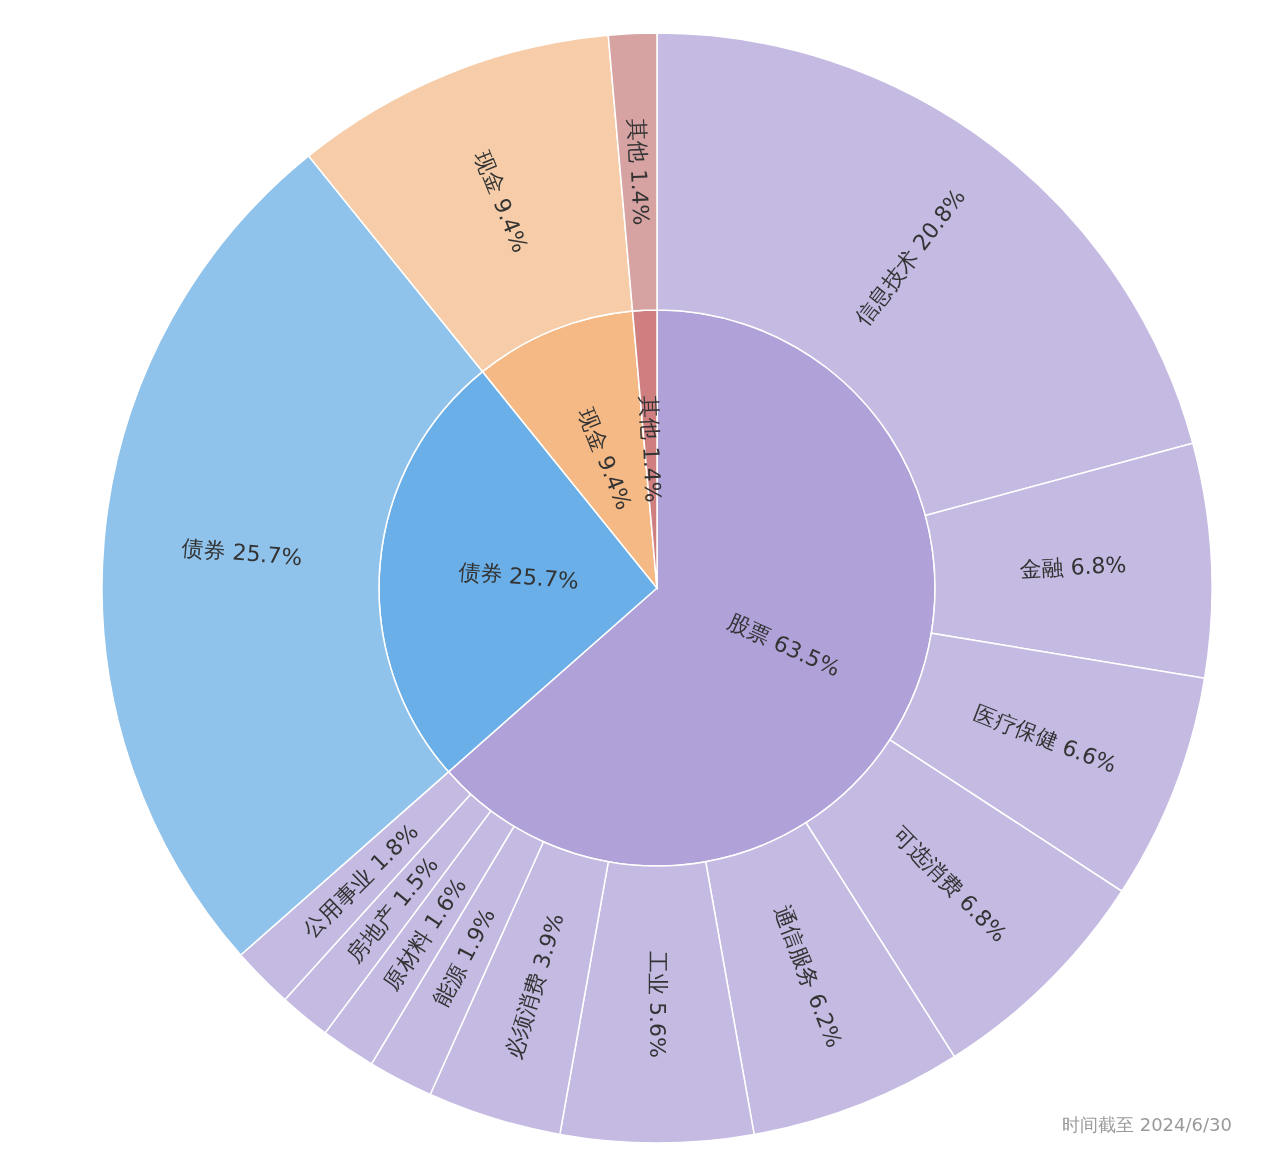  Describe the element at coordinates (1045, 738) in the screenshot. I see `slice-label: 医疗保健 6.6%` at that location.